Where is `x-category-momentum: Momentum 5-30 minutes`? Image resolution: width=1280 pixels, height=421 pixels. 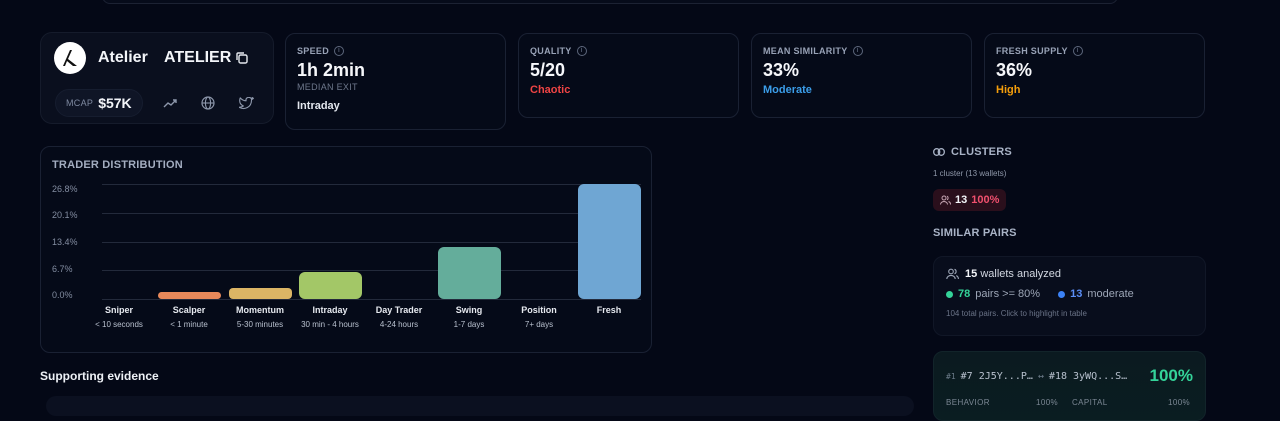 x-category-momentum: Momentum 5-30 minutes is located at coordinates (260, 317).